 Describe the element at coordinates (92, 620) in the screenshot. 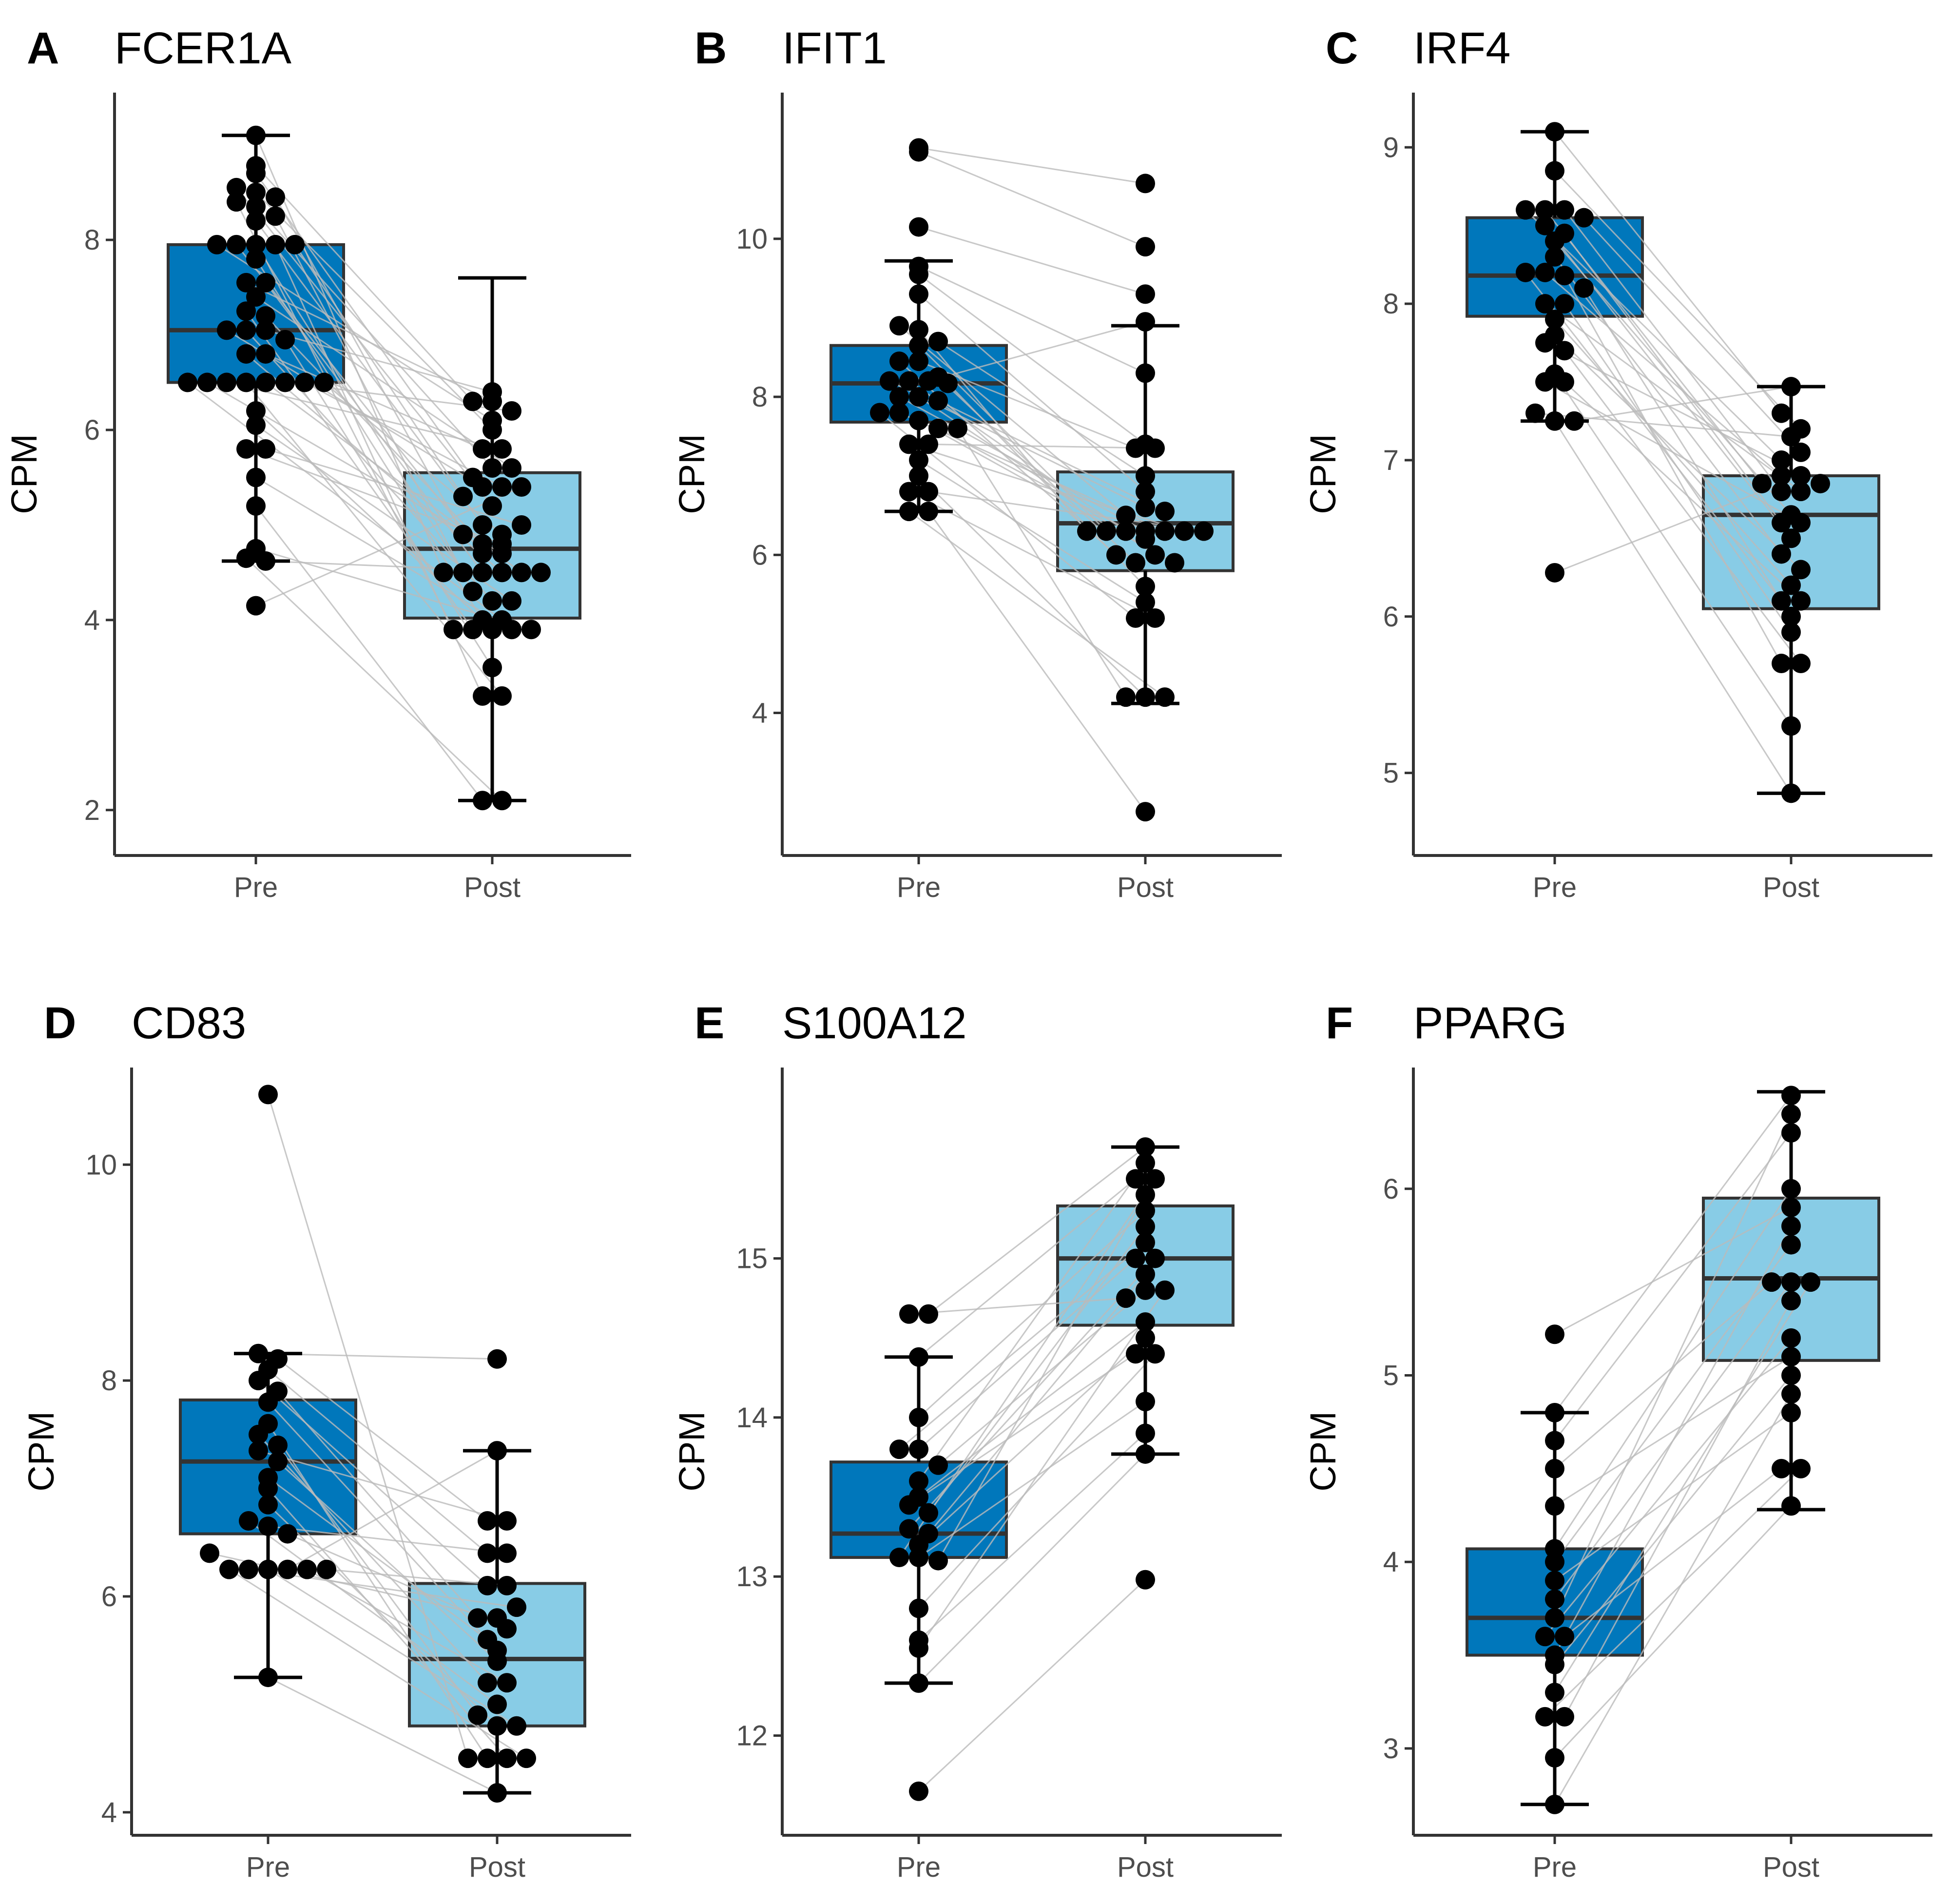

I see `y-tick-label: 4` at that location.